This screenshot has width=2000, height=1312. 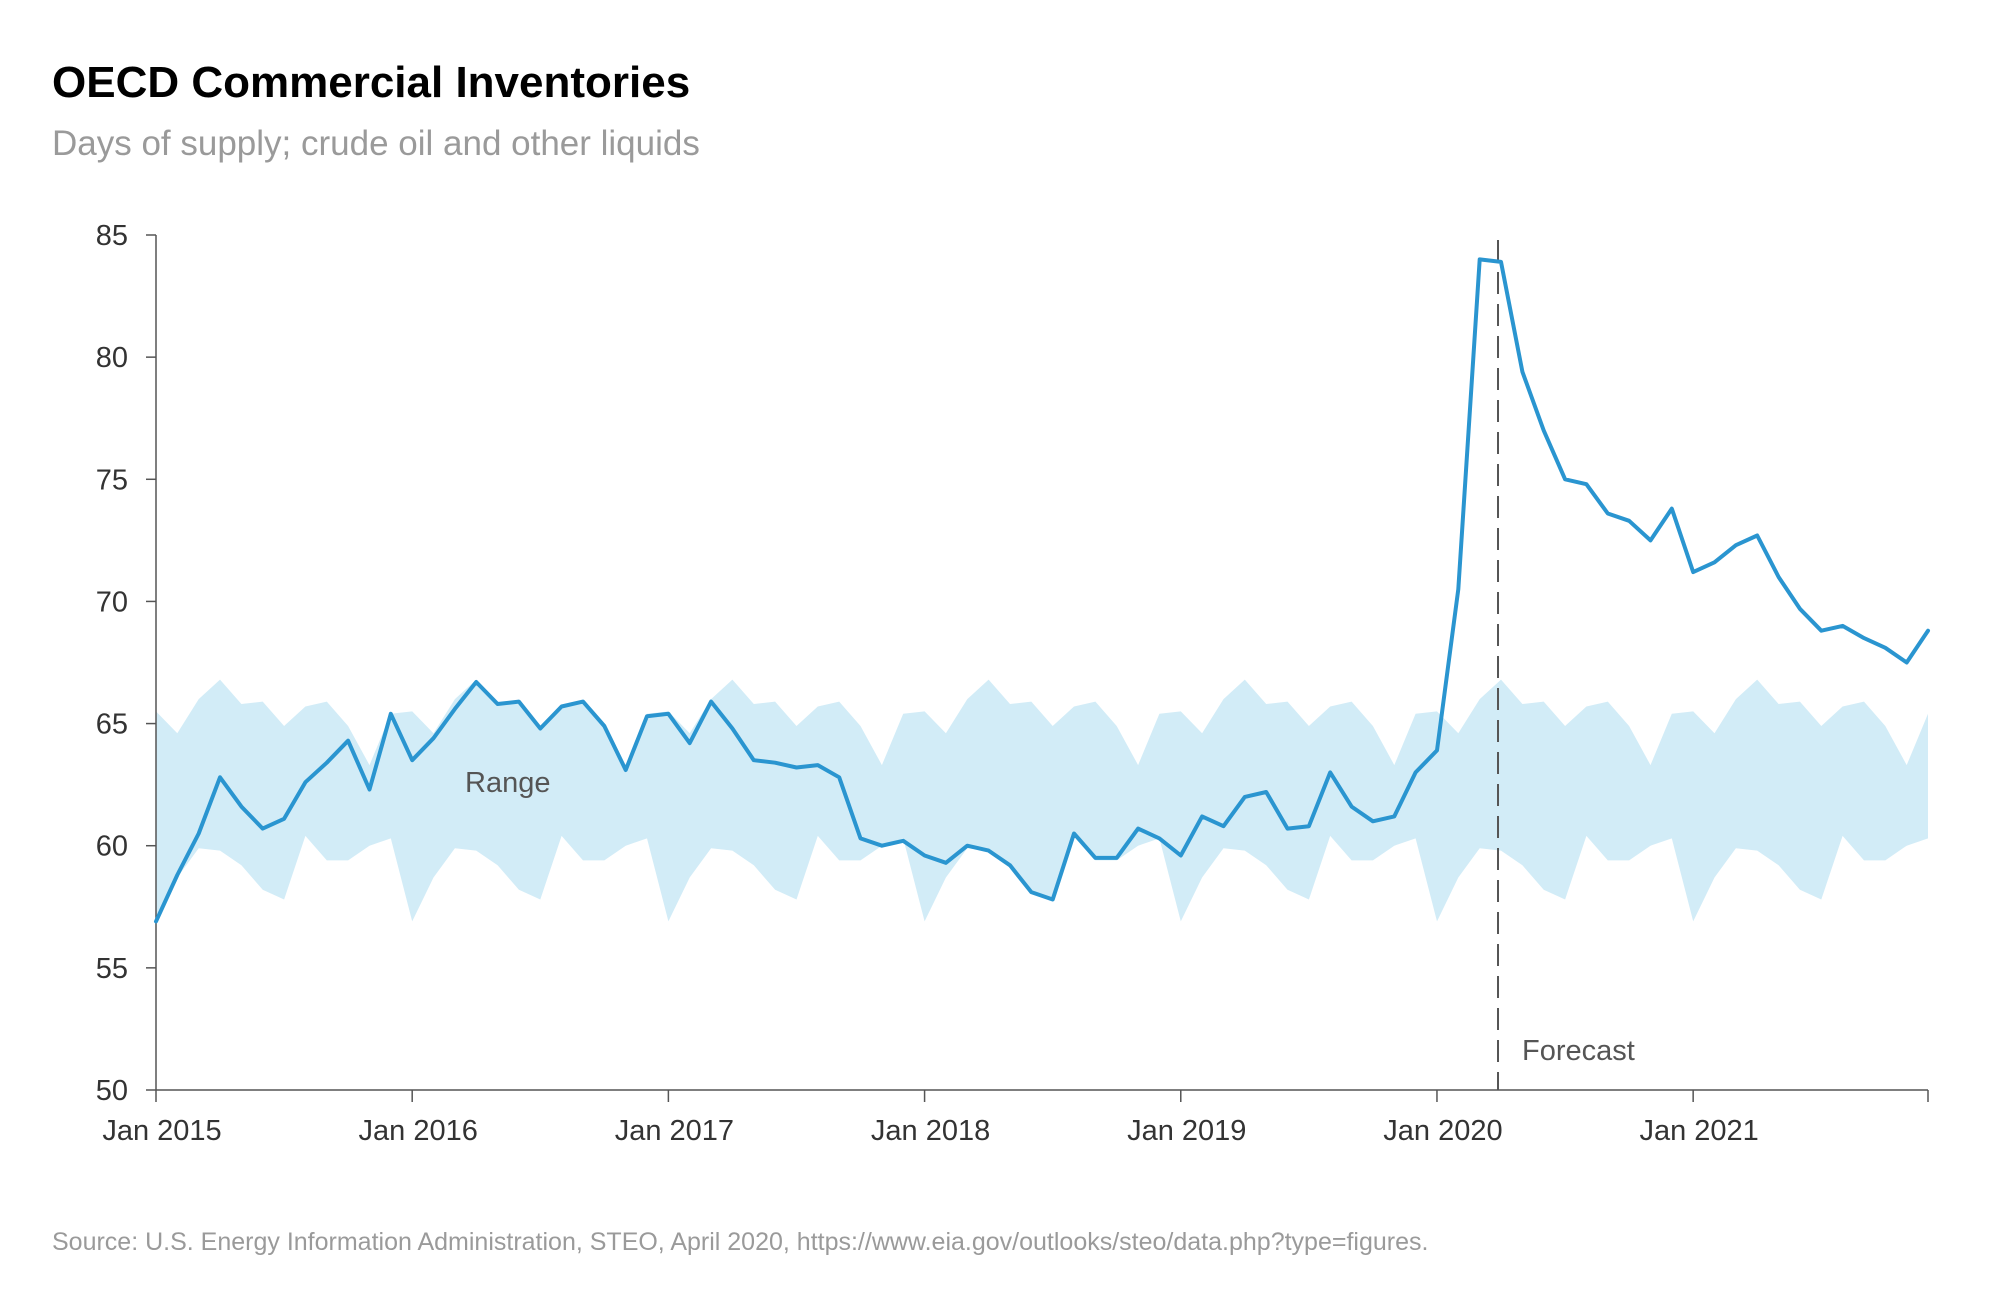 I want to click on x-tick-label: Jan 2019, so click(x=1186, y=1131).